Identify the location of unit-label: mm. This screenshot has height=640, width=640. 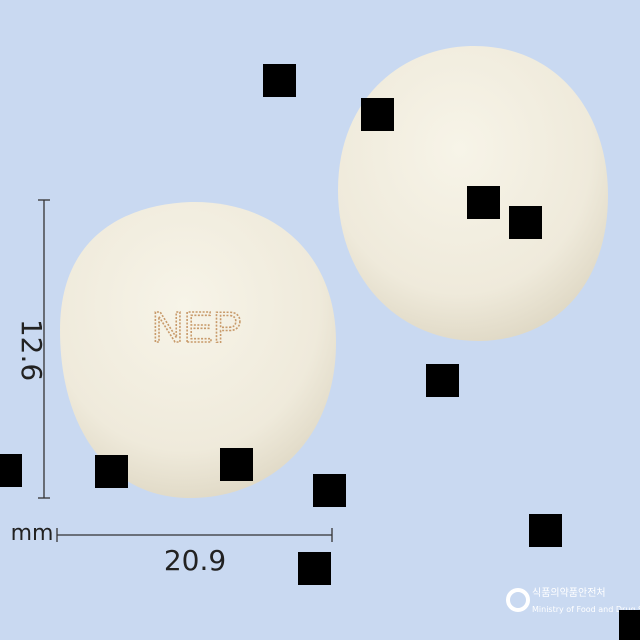
(32, 533).